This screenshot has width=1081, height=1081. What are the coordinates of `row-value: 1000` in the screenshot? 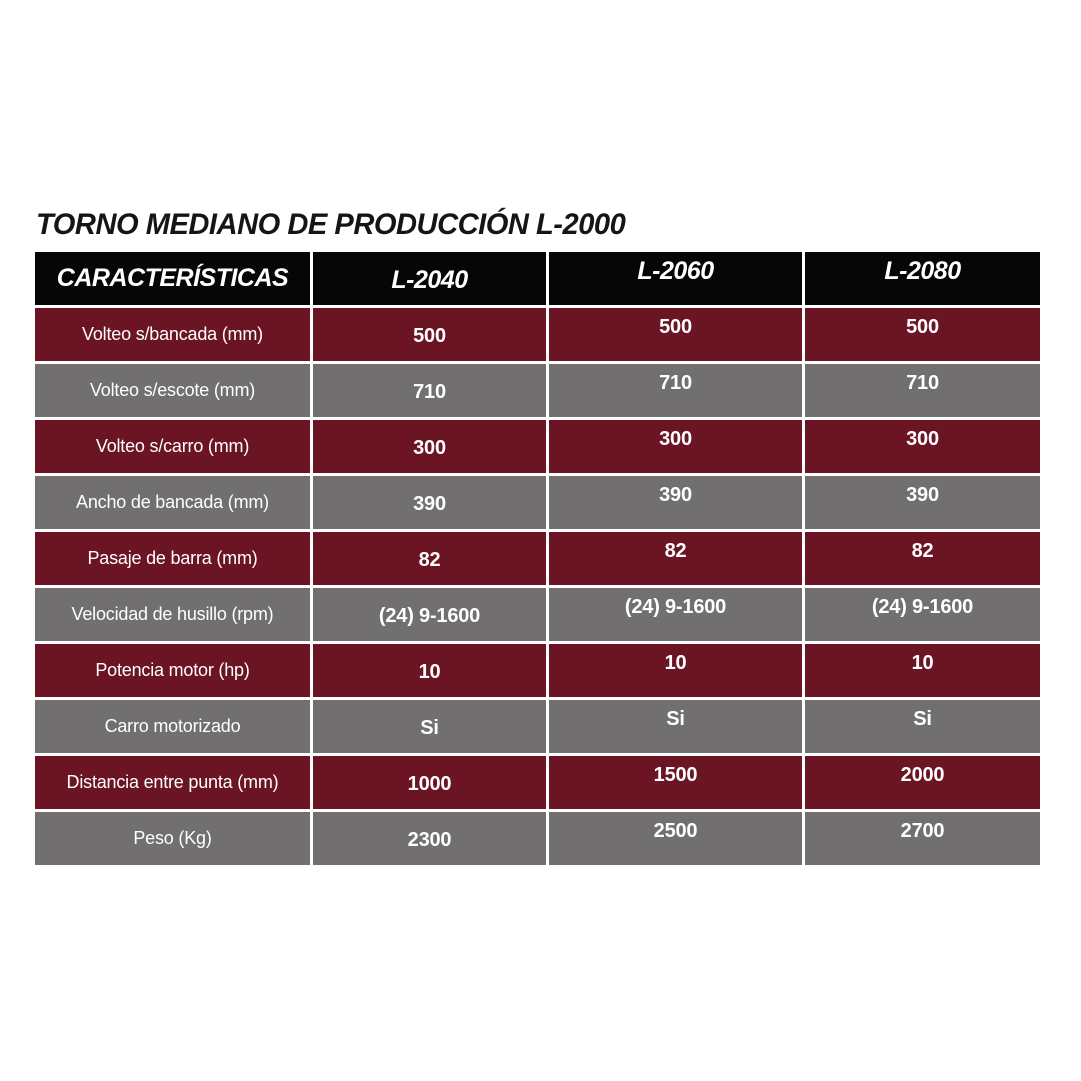 It's located at (429, 782).